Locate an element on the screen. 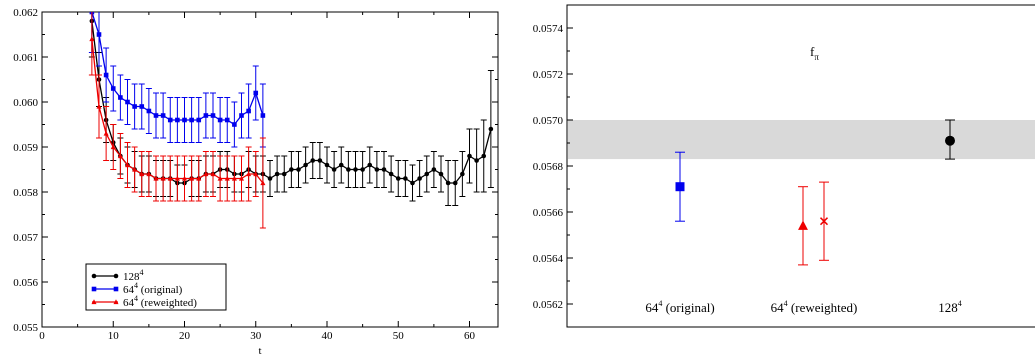 The height and width of the screenshot is (354, 1035). y-tick-label: 0.061 is located at coordinates (25, 58).